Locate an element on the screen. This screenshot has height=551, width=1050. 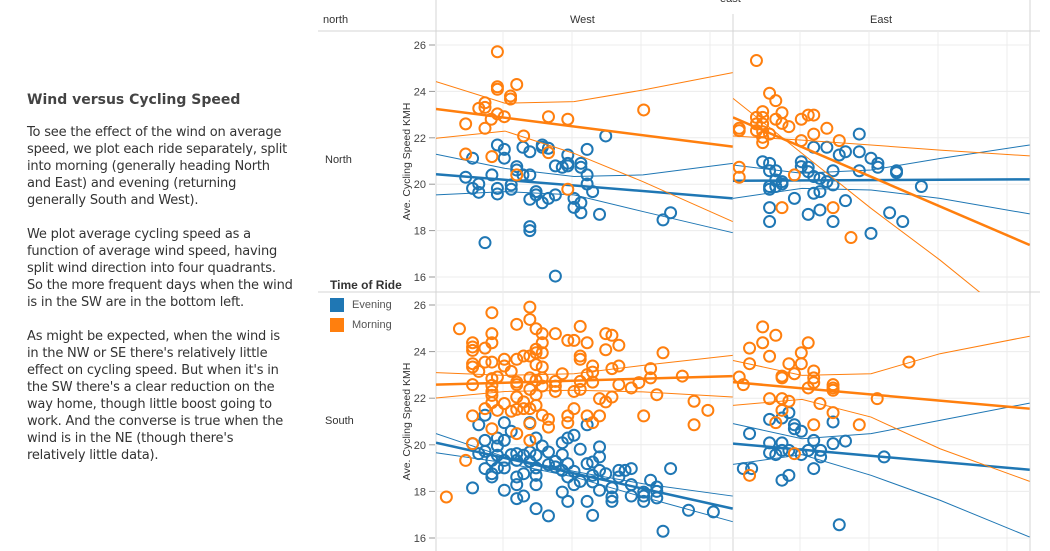
legend-item-evening: Evening is located at coordinates (366, 305).